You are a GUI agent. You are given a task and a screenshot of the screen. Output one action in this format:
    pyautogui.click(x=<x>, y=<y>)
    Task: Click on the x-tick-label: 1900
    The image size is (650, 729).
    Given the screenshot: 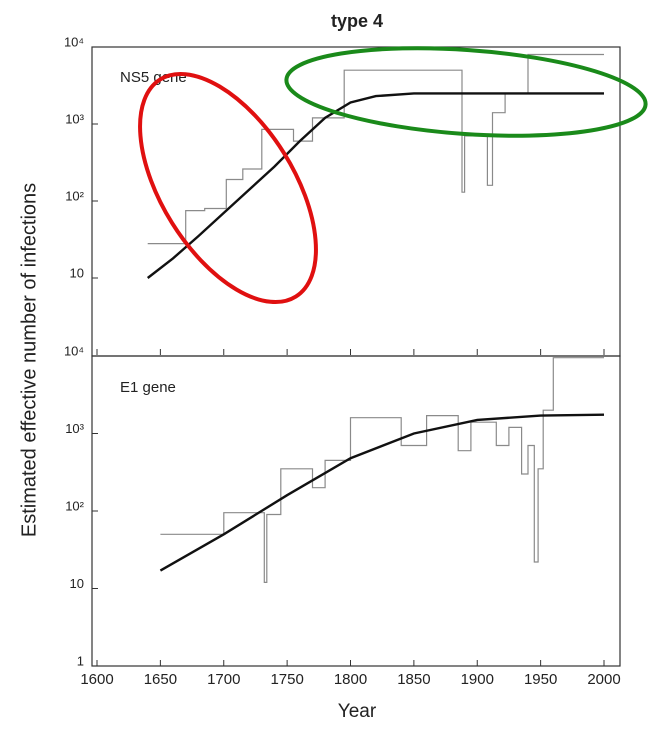 What is the action you would take?
    pyautogui.click(x=477, y=679)
    